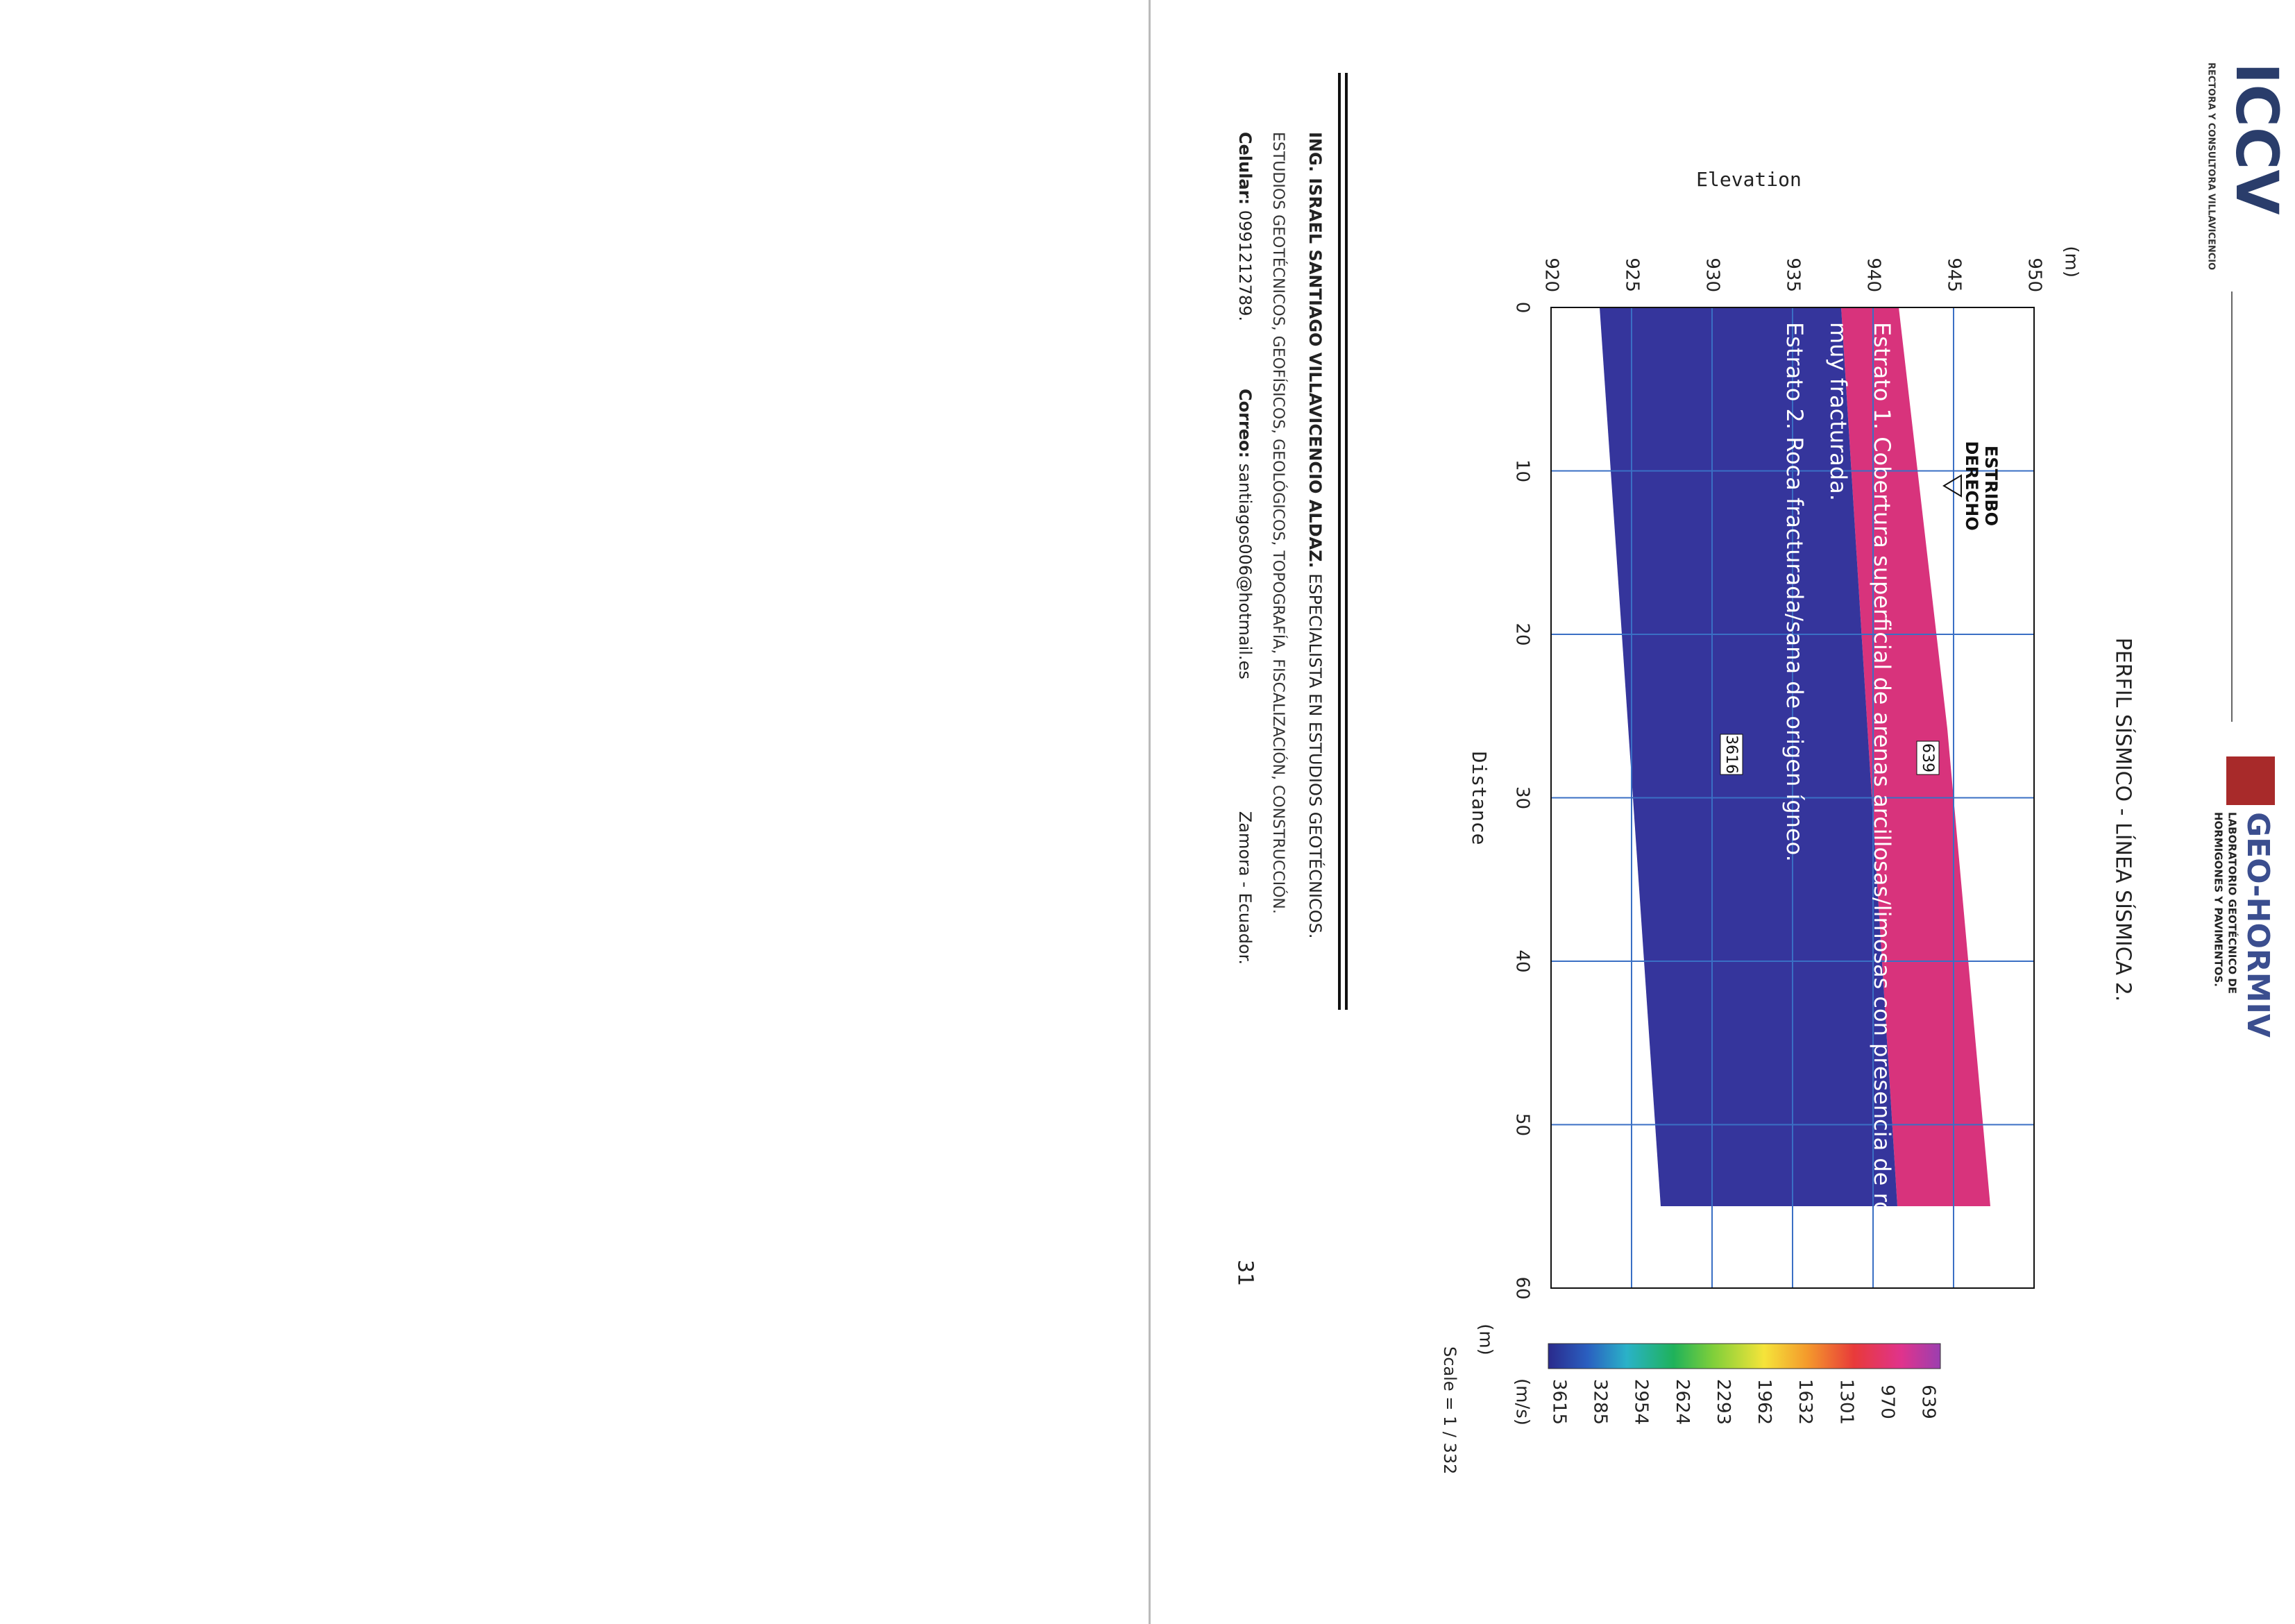 The height and width of the screenshot is (1624, 2295). Describe the element at coordinates (1713, 274) in the screenshot. I see `y-tick-label: 930` at that location.